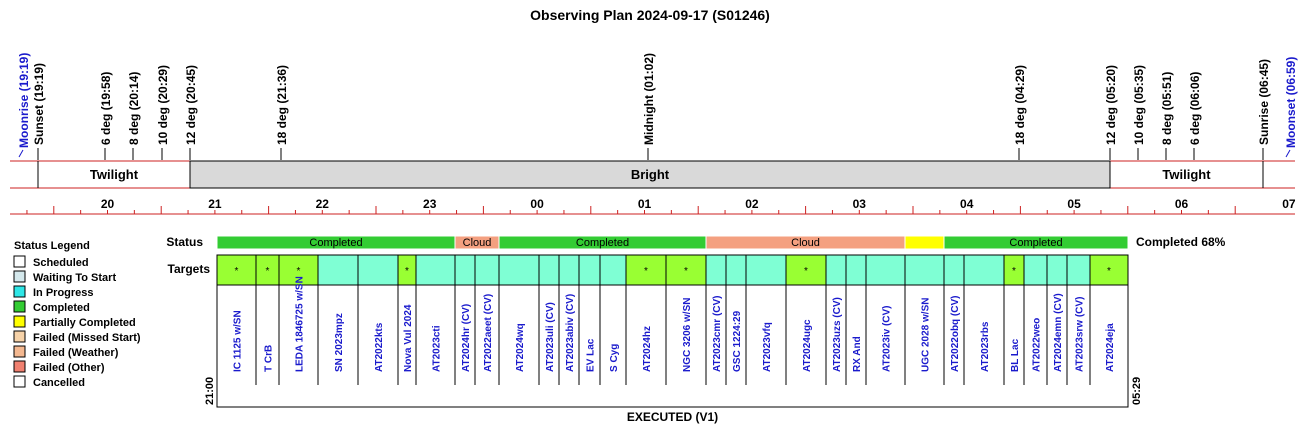  Describe the element at coordinates (24, 100) in the screenshot. I see `moon-mark-label: Moonrise (19:19)` at that location.